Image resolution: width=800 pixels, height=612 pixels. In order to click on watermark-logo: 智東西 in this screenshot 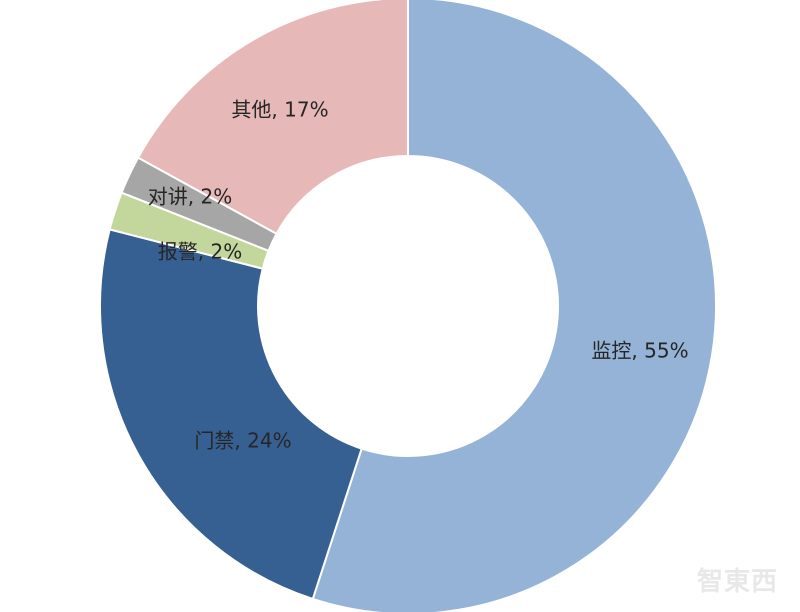, I will do `click(737, 582)`.